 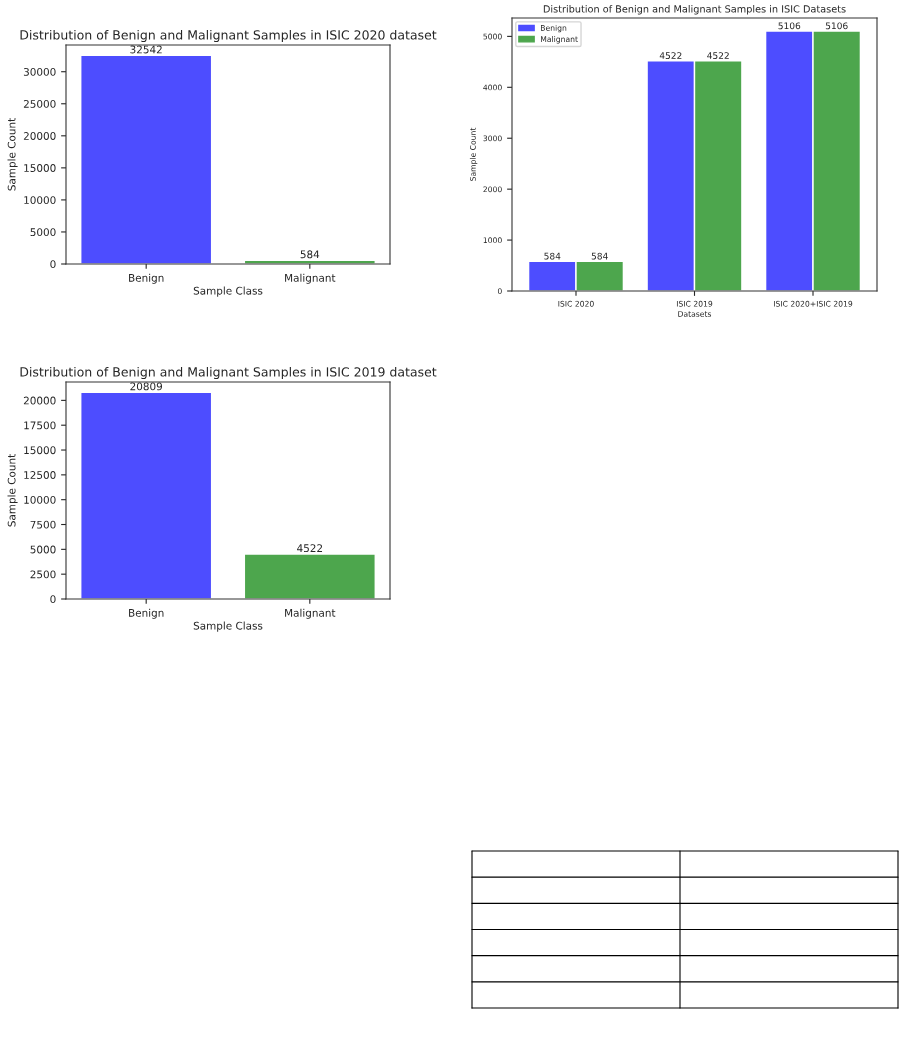 What do you see at coordinates (39, 71) in the screenshot?
I see `y-tick-label: 30000` at bounding box center [39, 71].